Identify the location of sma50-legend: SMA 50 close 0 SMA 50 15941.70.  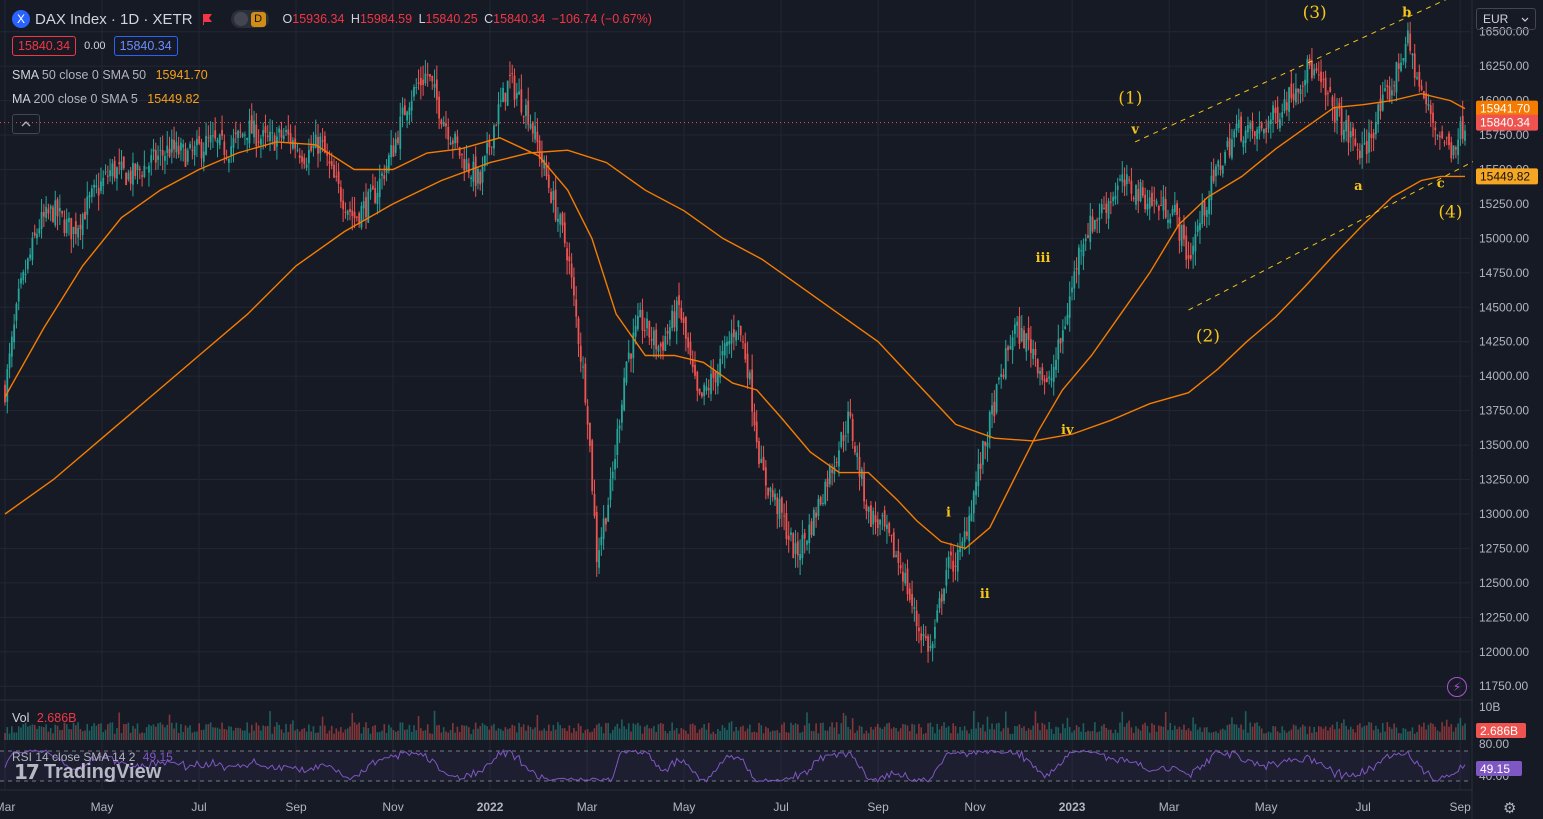
(110, 75).